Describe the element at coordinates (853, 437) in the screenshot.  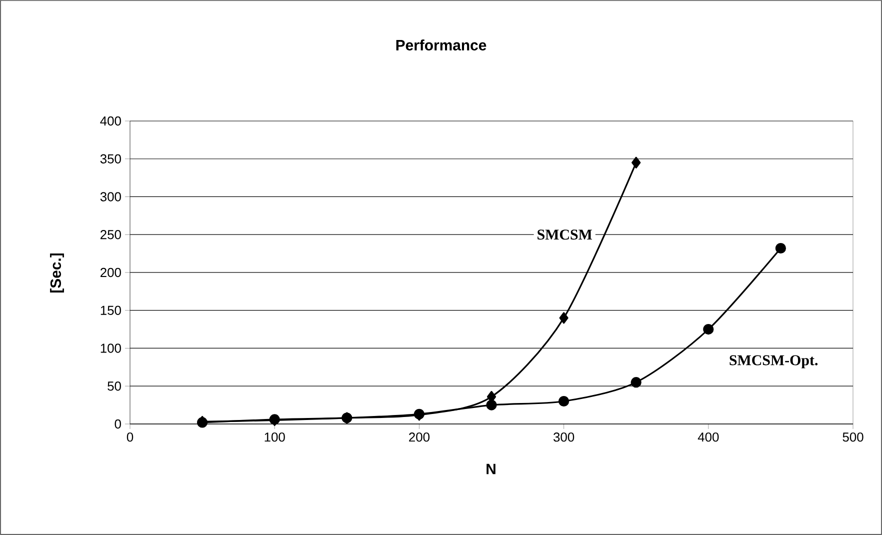
I see `x-tick-label: 500` at that location.